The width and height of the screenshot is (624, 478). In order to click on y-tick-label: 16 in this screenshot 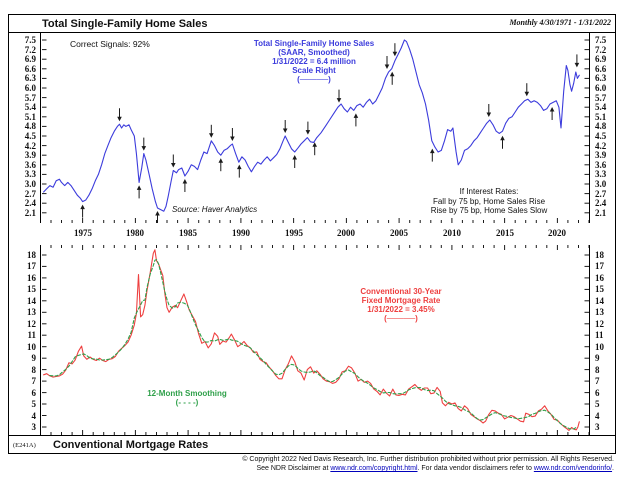, I will do `click(31, 278)`.